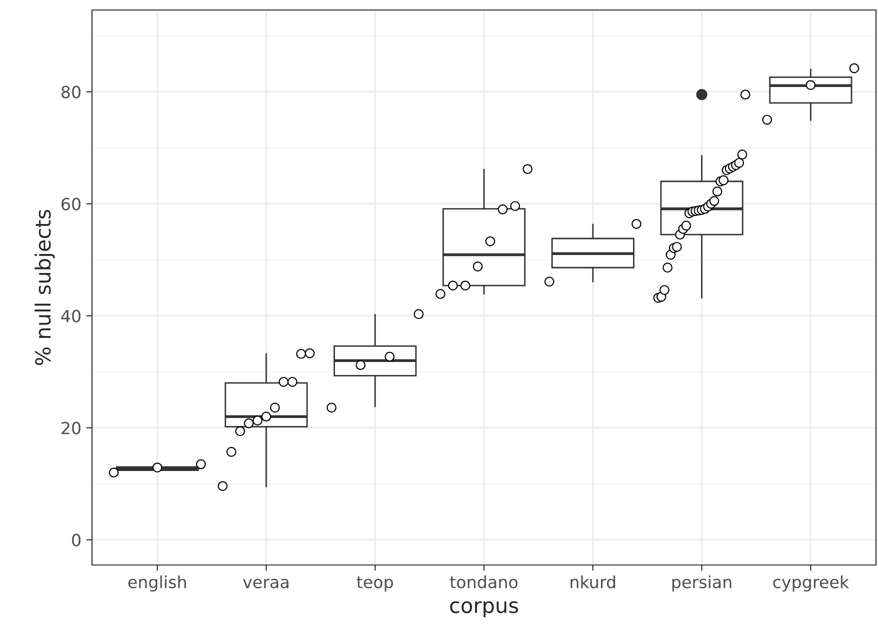 The image size is (878, 635). Describe the element at coordinates (76, 540) in the screenshot. I see `y-tick-label: 0` at that location.